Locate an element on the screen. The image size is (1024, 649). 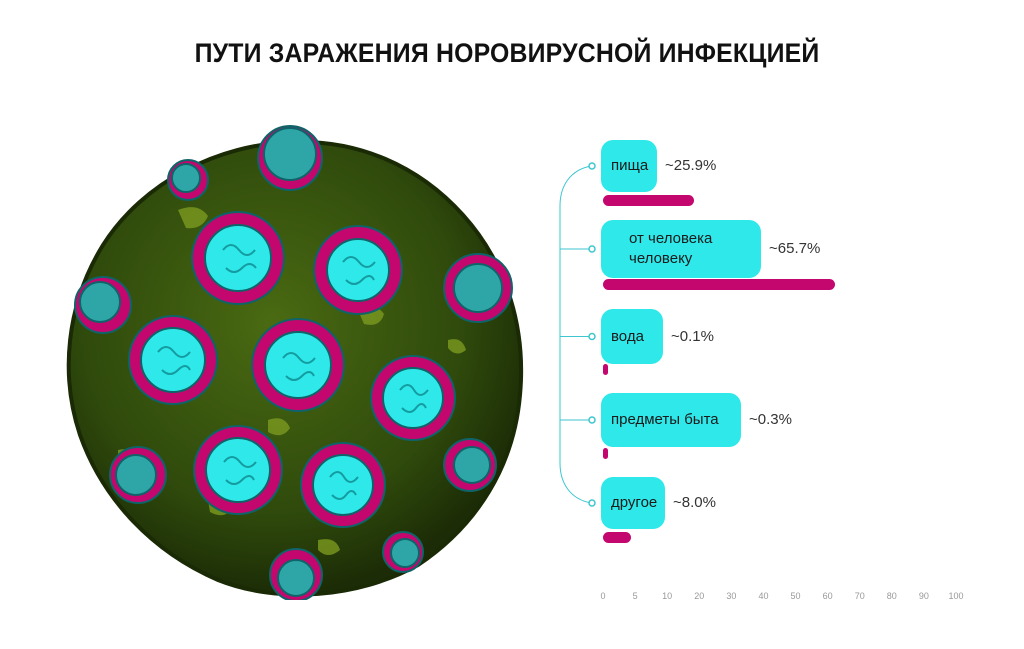
category-label-line: пища is located at coordinates (630, 165).